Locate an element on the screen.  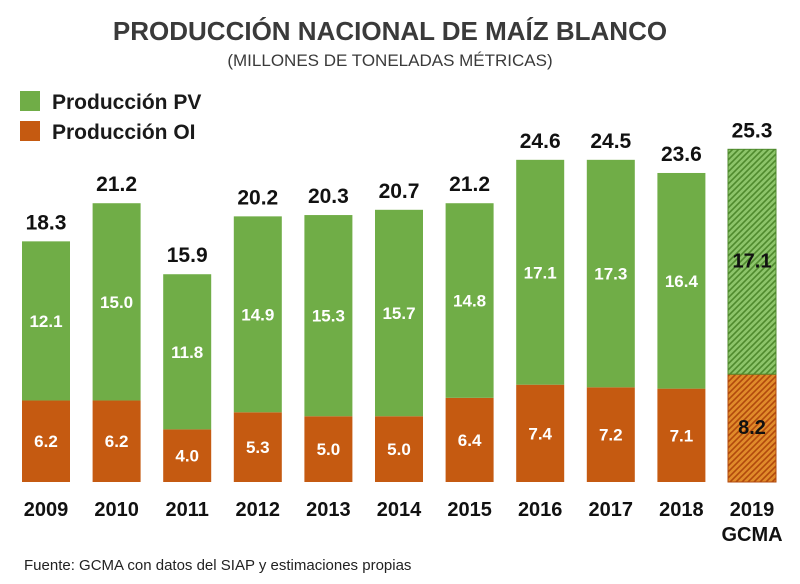
bar-oi-2013 is located at coordinates (328, 449).